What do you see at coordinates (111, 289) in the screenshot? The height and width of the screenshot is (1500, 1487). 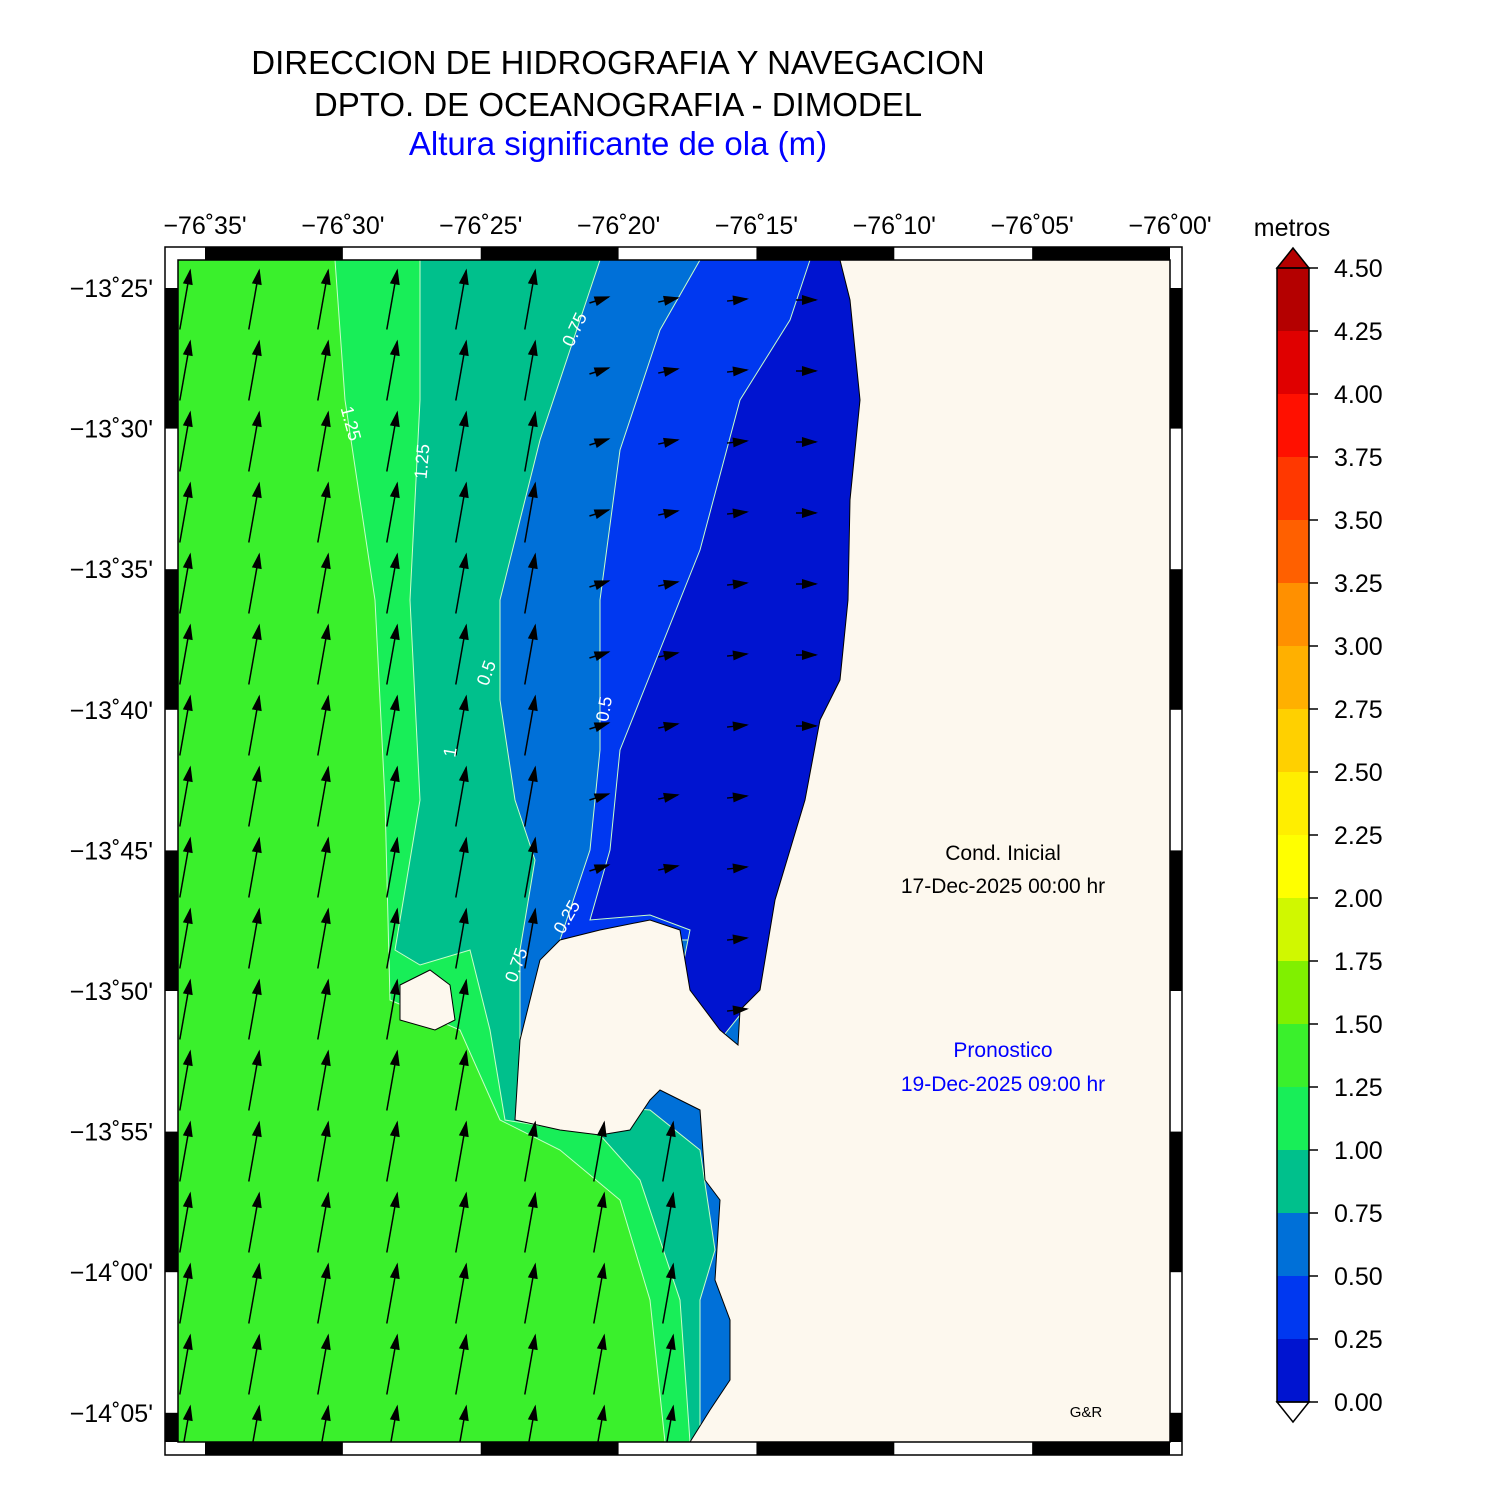 I see `y-tick-label: −13˚25'` at bounding box center [111, 289].